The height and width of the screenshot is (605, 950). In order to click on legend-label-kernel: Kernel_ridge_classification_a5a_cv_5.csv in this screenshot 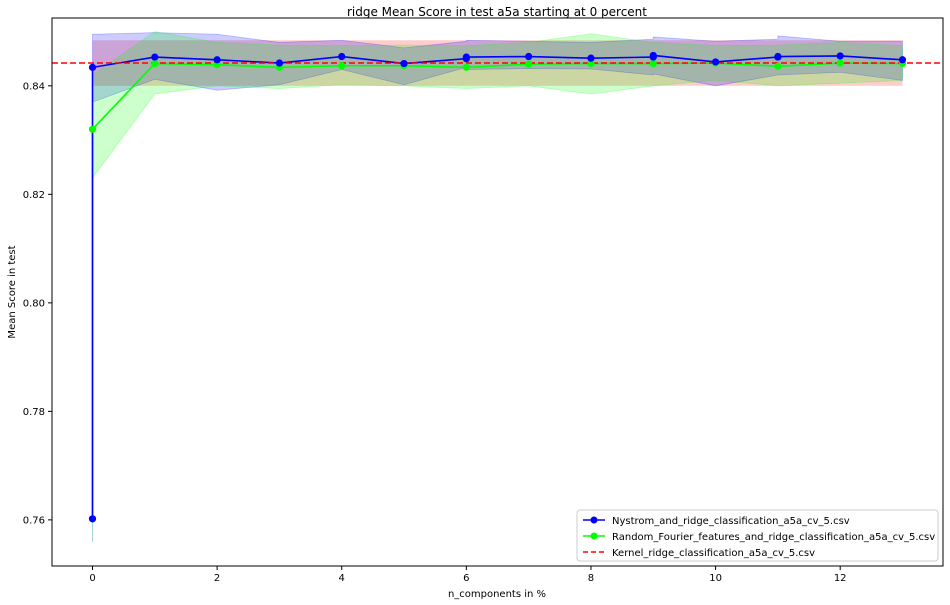, I will do `click(713, 553)`.